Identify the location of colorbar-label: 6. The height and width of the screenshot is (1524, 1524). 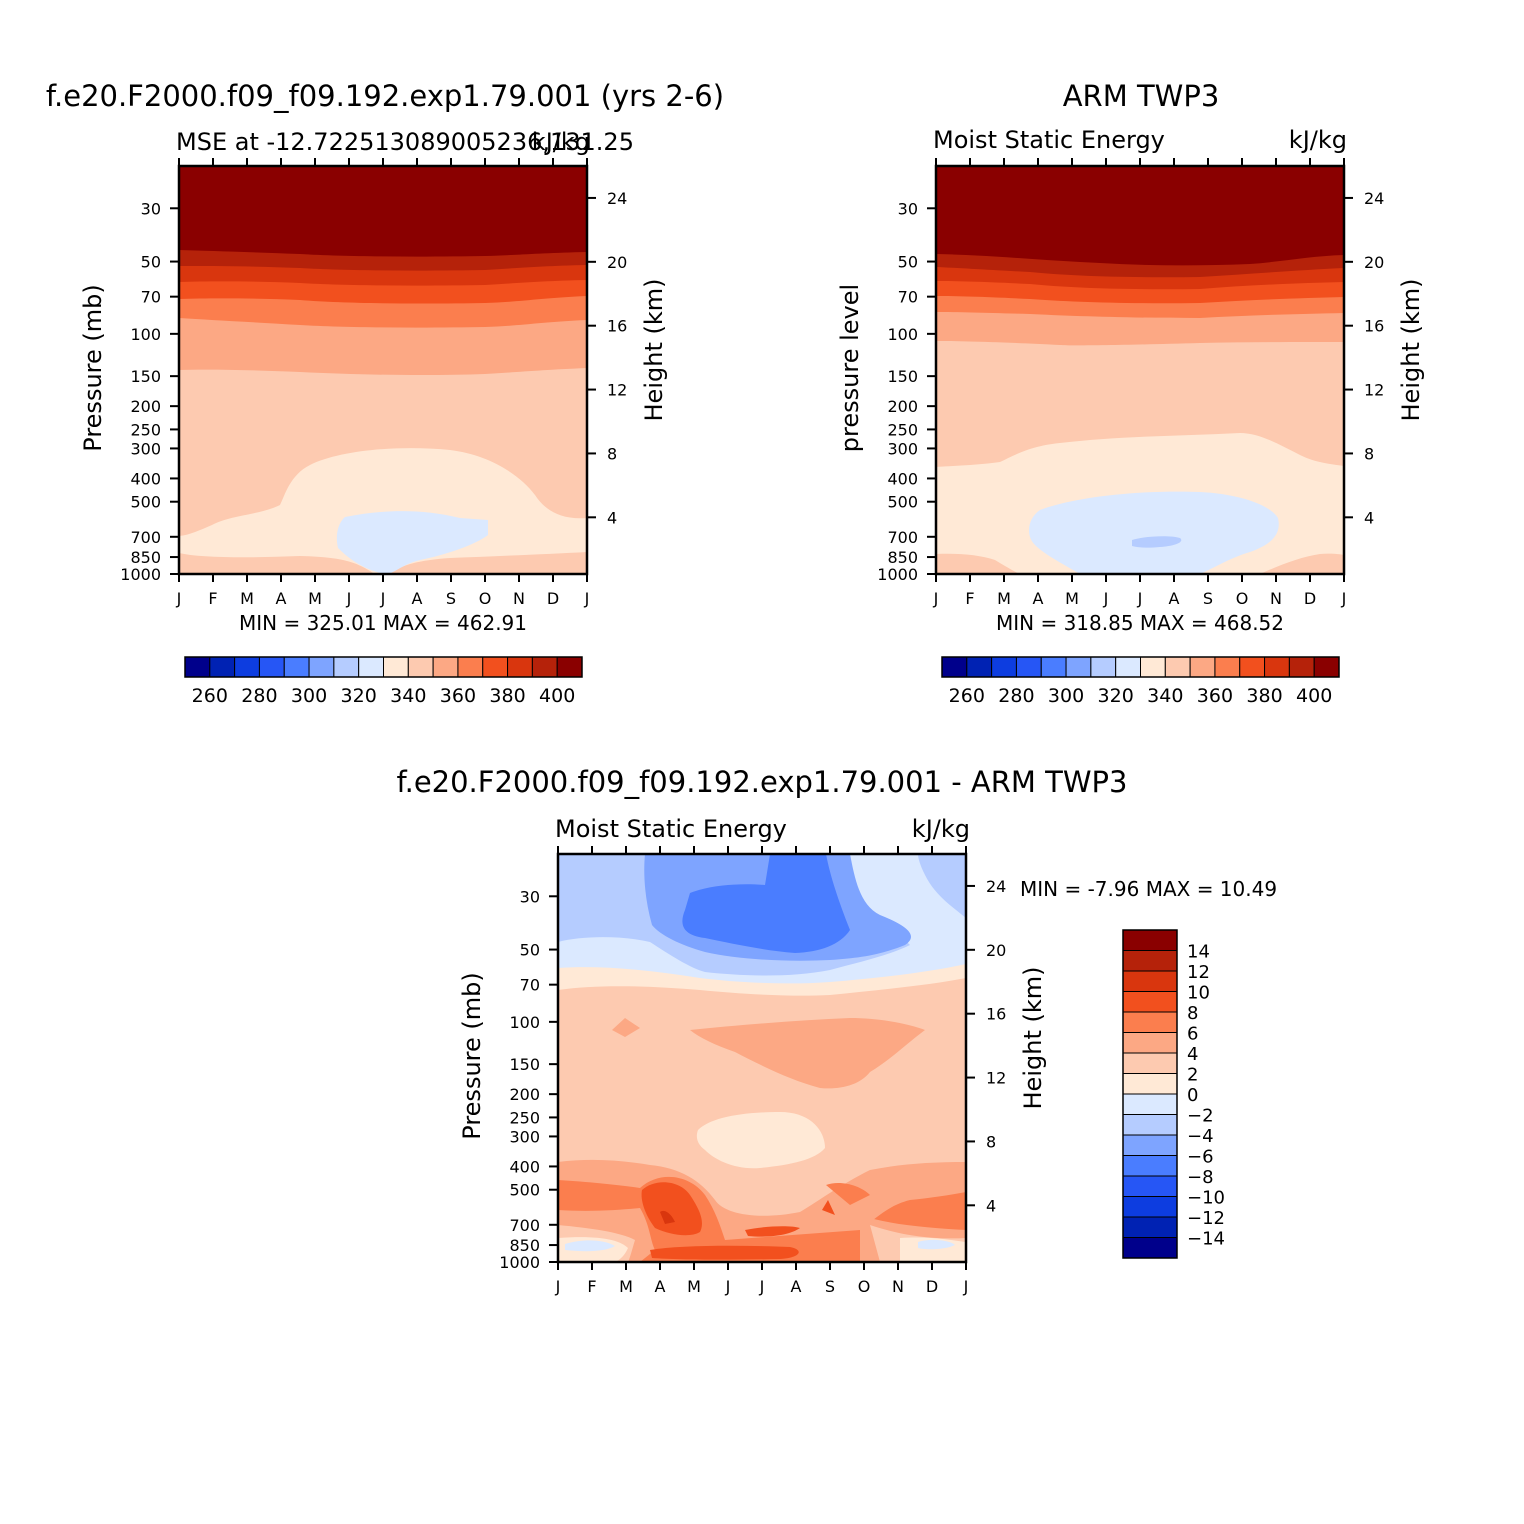
(1192, 1034).